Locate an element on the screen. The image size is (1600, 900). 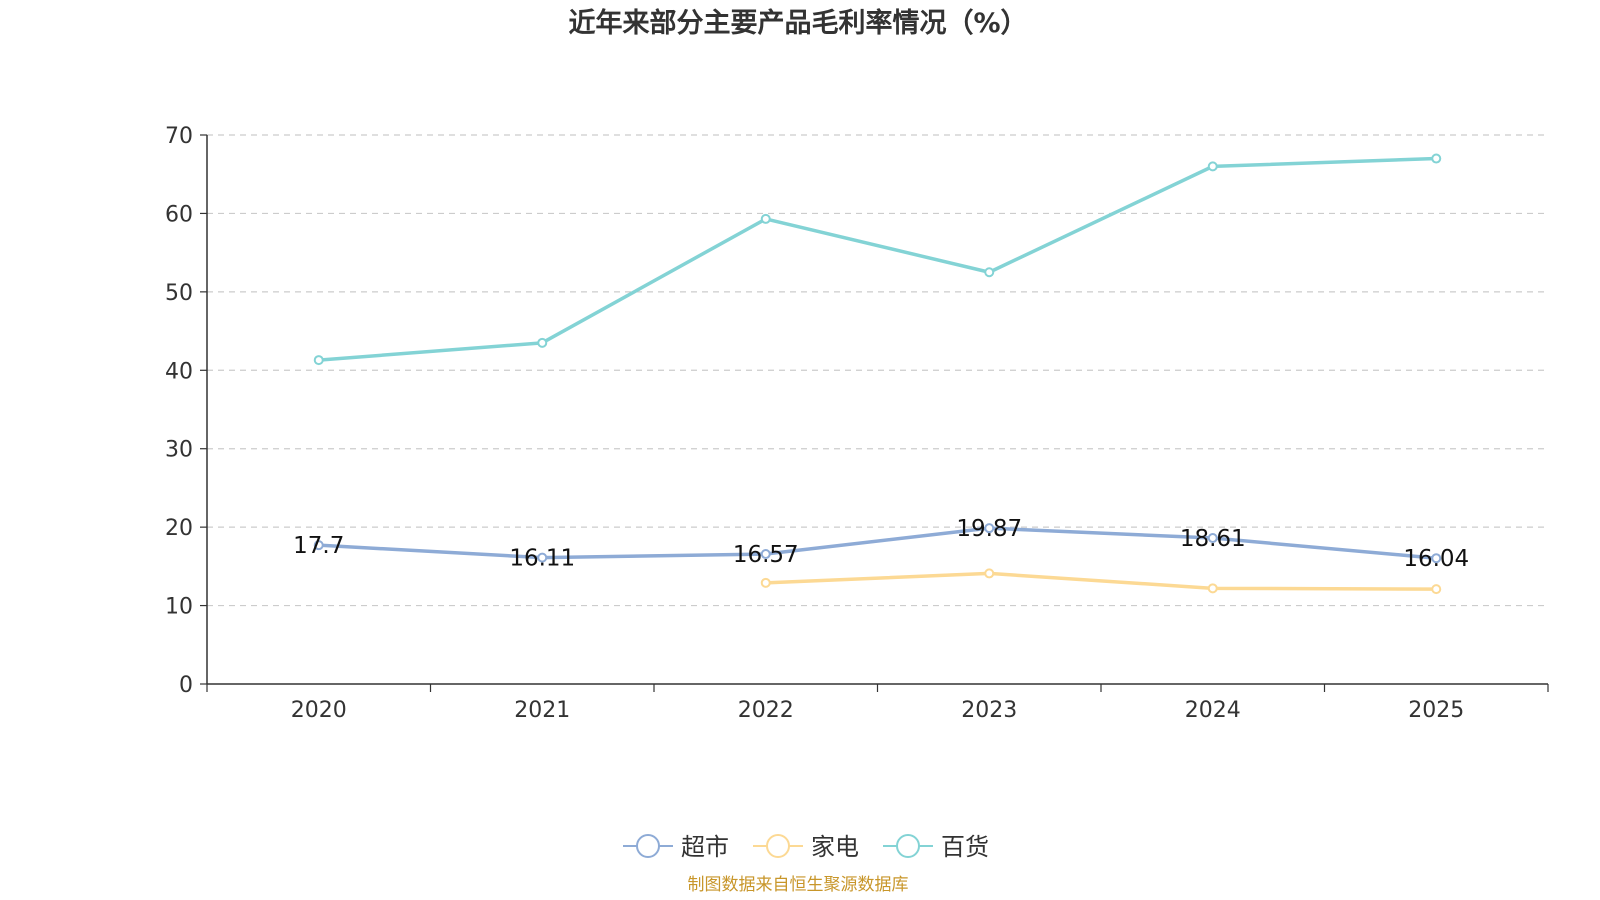
legend-label: 百货 is located at coordinates (965, 847).